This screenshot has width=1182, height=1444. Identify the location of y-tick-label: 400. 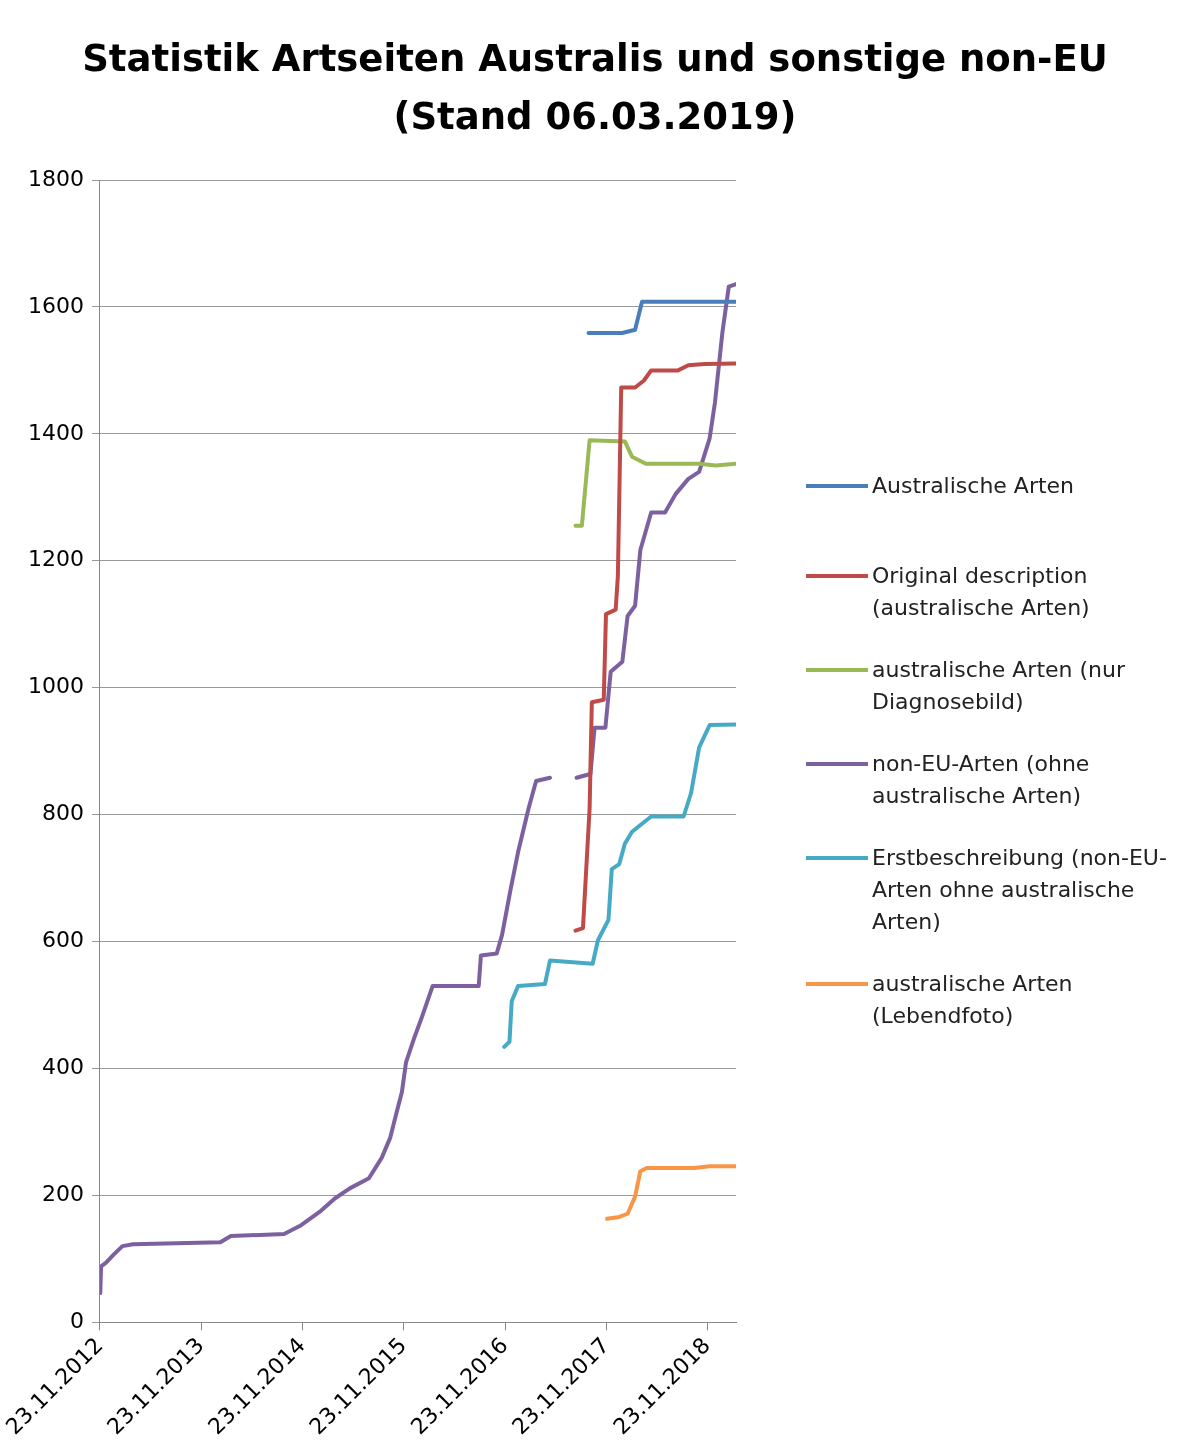
(62, 1067).